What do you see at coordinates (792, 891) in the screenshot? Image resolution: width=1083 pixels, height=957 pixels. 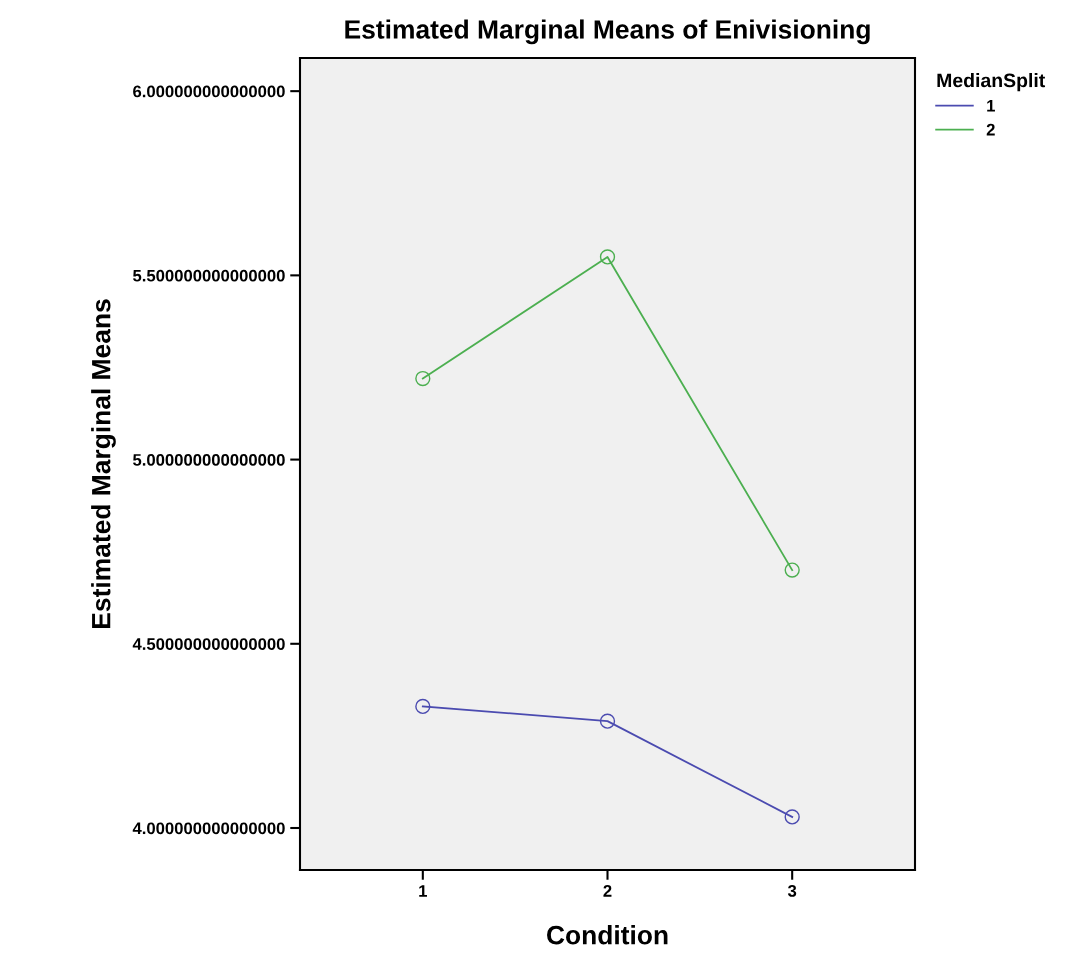 I see `x-tick-label: 3` at bounding box center [792, 891].